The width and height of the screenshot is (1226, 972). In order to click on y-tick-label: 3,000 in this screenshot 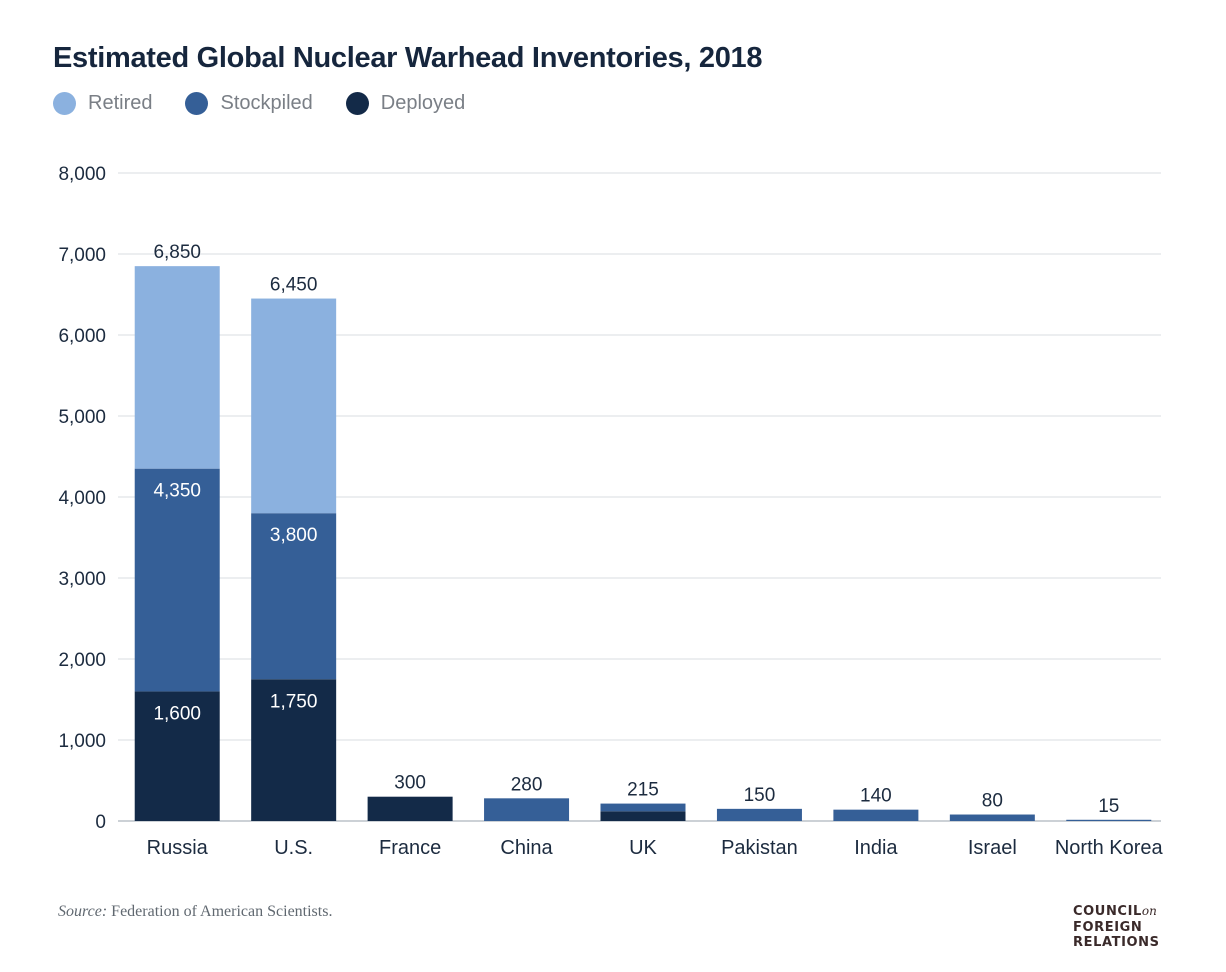, I will do `click(82, 579)`.